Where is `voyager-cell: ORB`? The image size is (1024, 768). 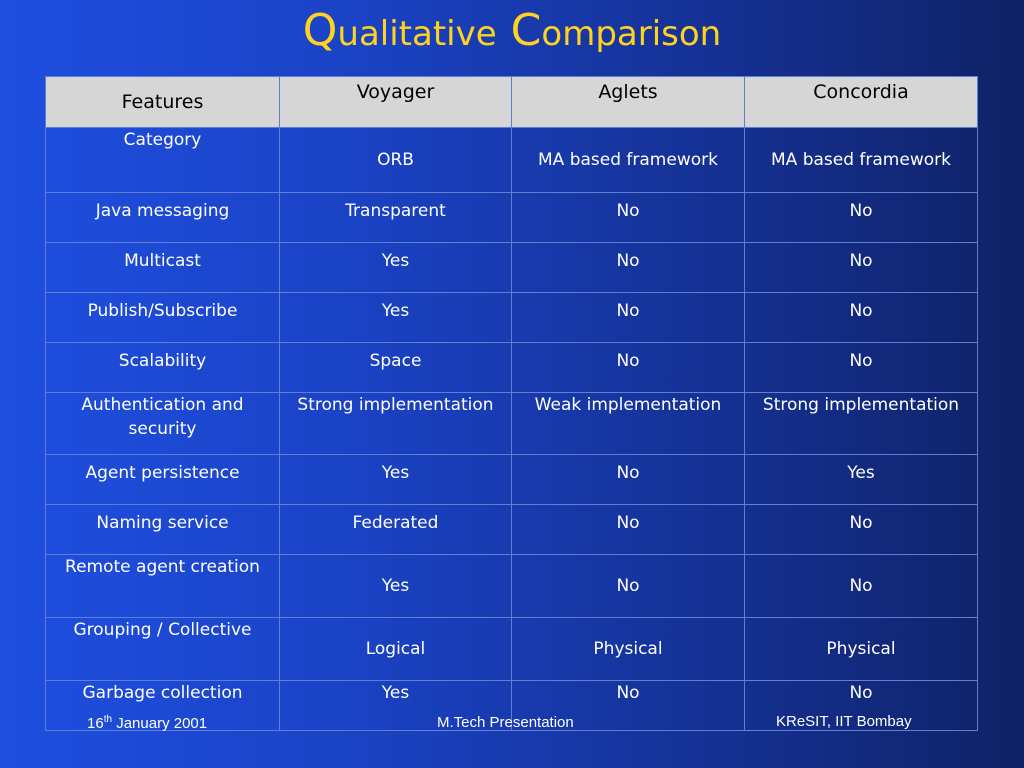 voyager-cell: ORB is located at coordinates (395, 160).